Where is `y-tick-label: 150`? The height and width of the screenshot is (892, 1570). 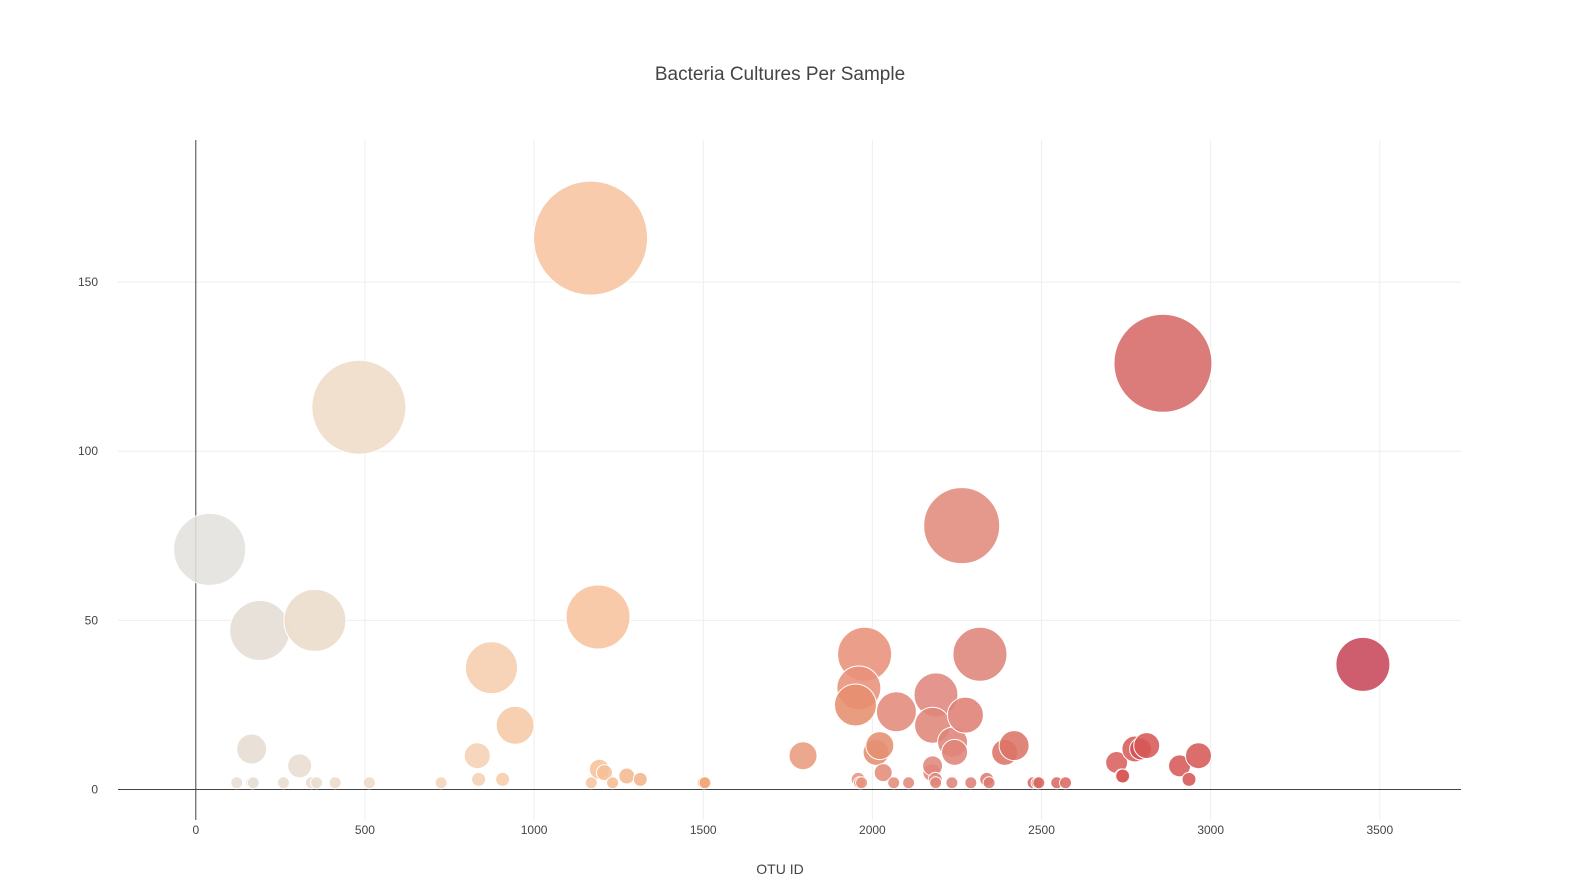 y-tick-label: 150 is located at coordinates (88, 282).